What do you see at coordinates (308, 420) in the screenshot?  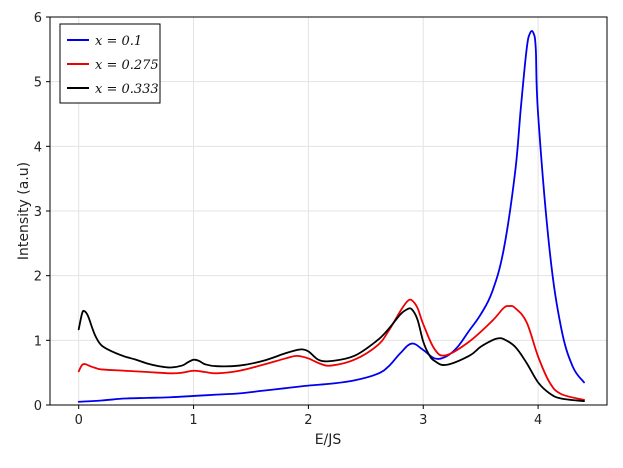 I see `x-tick-label: 2` at bounding box center [308, 420].